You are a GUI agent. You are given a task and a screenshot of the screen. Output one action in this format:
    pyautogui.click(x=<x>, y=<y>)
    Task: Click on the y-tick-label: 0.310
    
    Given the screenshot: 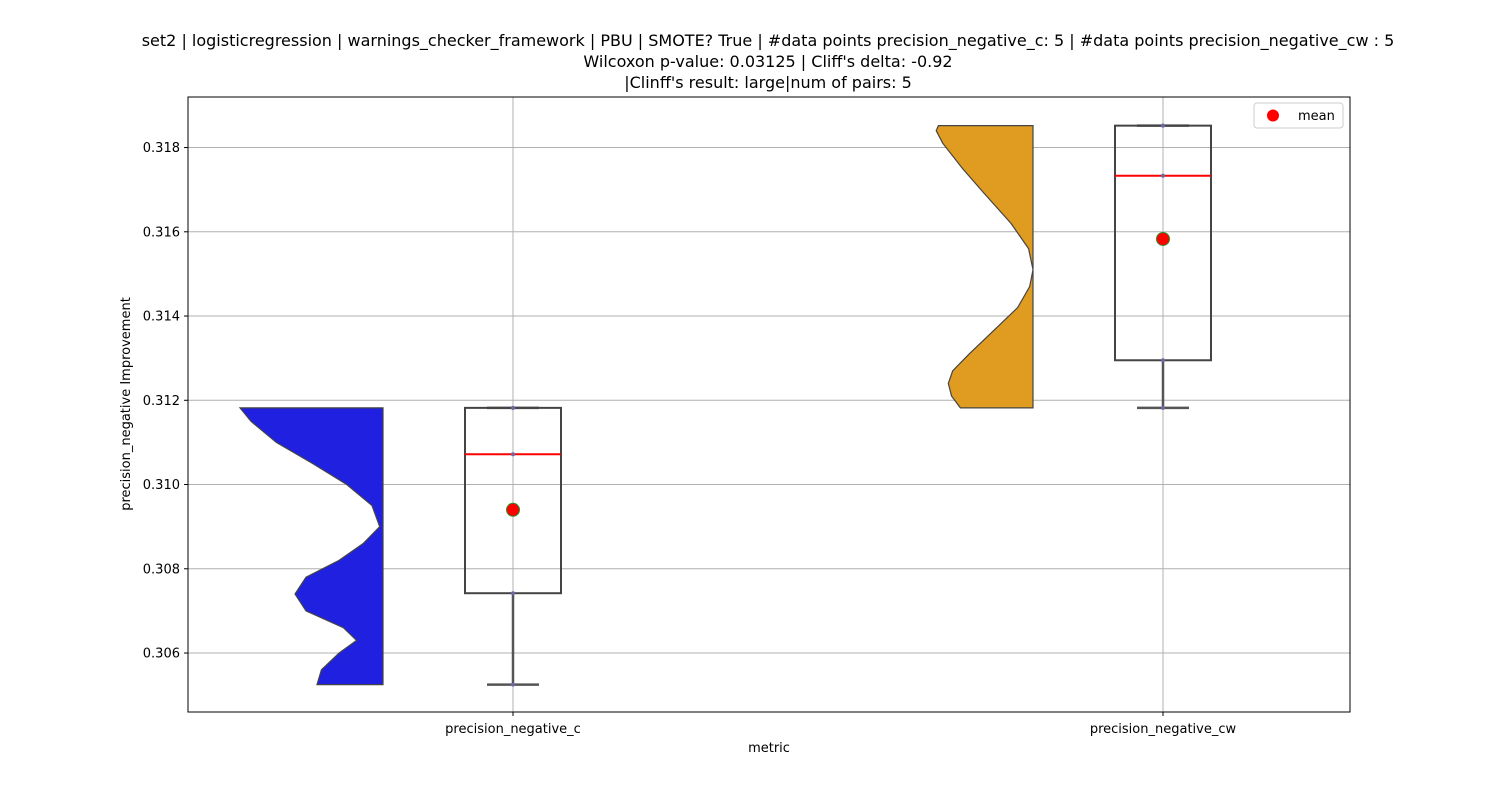 What is the action you would take?
    pyautogui.click(x=161, y=485)
    